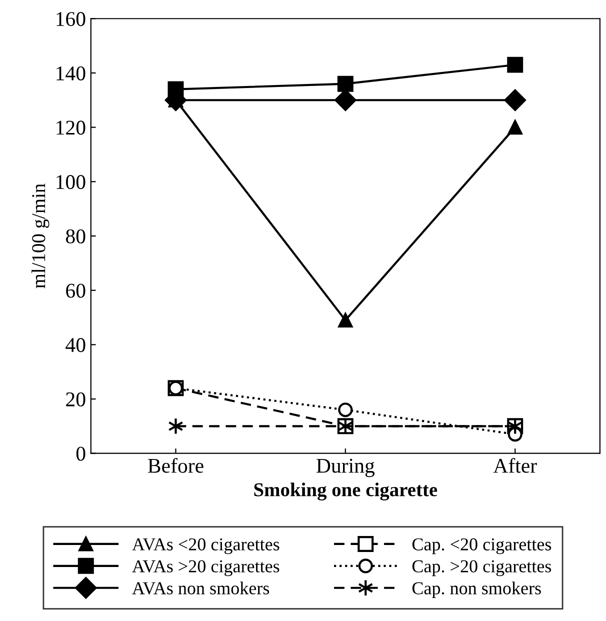  Describe the element at coordinates (206, 546) in the screenshot. I see `legend-label: AVAs <20 cigarettes` at that location.